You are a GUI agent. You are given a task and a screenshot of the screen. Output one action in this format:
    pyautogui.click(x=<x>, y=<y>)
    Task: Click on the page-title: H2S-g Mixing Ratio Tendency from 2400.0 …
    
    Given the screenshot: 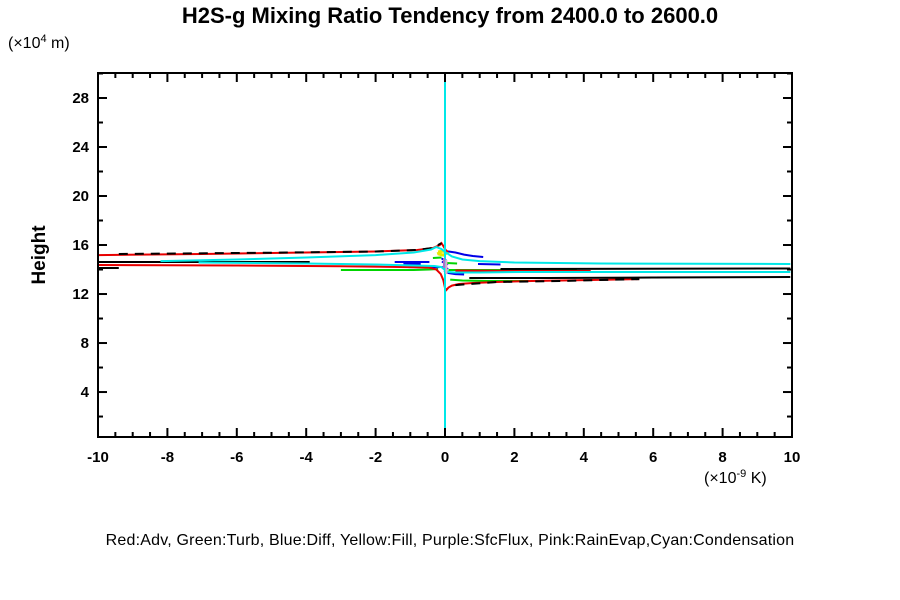 What is the action you would take?
    pyautogui.click(x=450, y=15)
    